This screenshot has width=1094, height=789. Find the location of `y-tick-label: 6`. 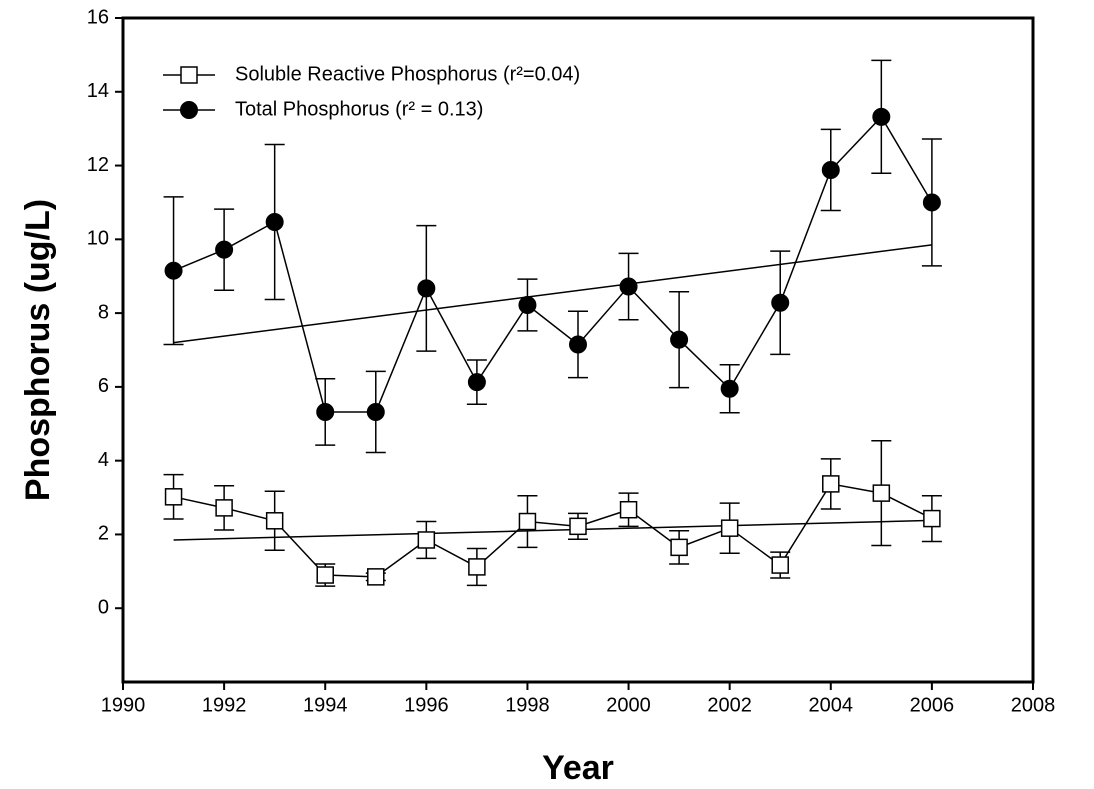

y-tick-label: 6 is located at coordinates (103, 386).